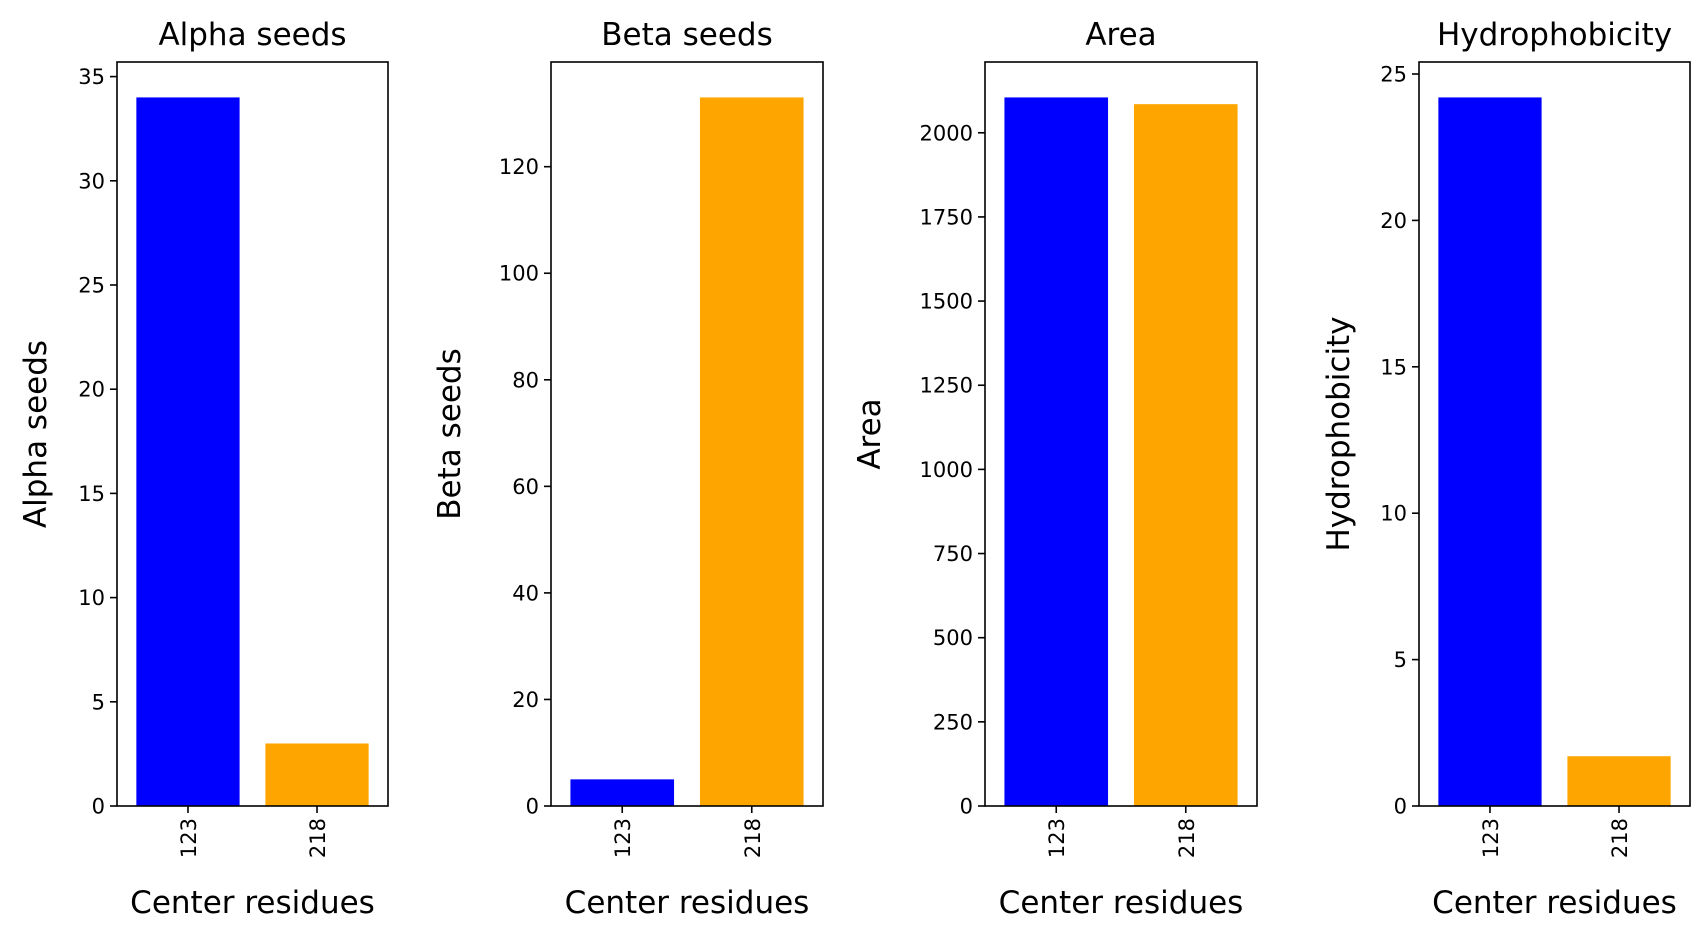 The image size is (1706, 937). I want to click on subplot-title: Area, so click(1120, 35).